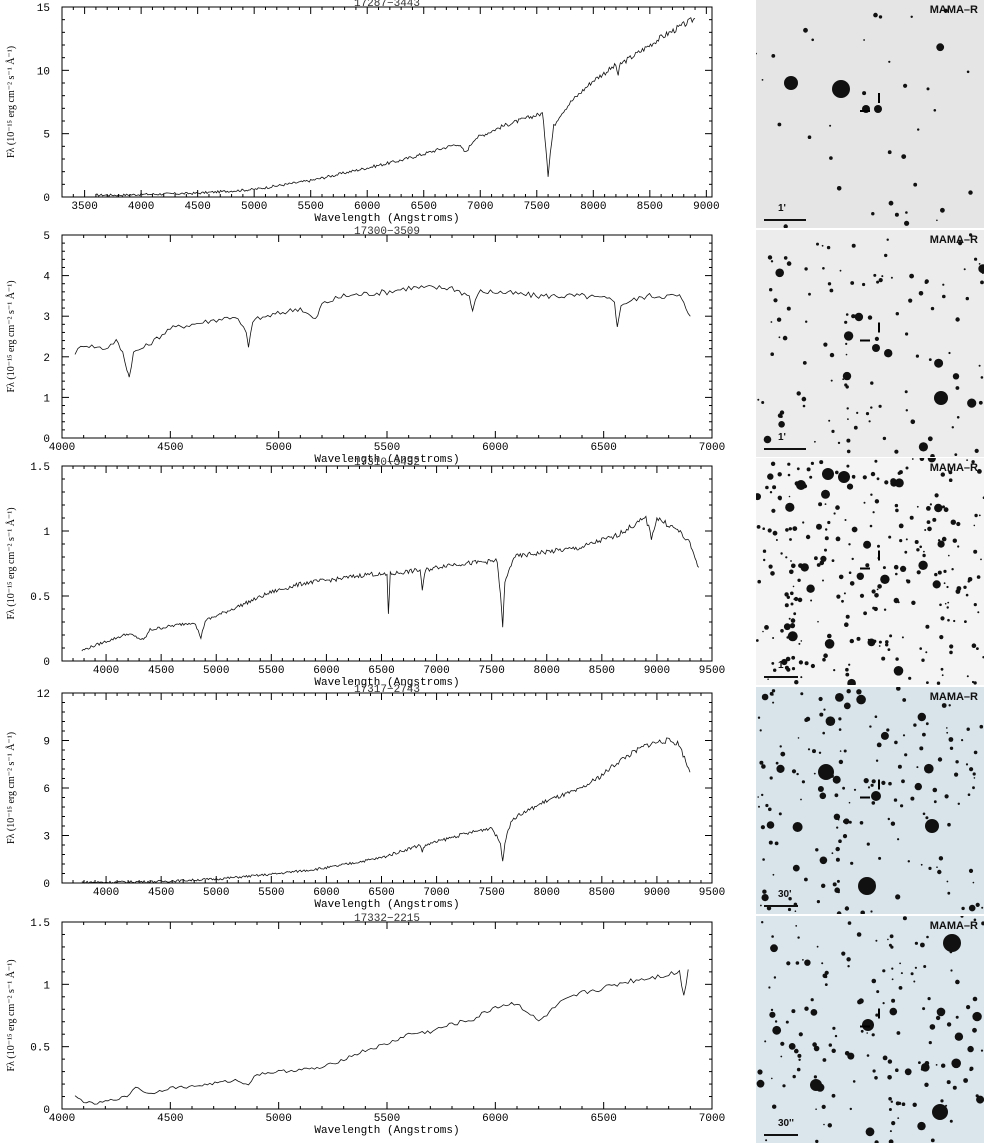  What do you see at coordinates (62, 1119) in the screenshot?
I see `x-tick-label: 4000` at bounding box center [62, 1119].